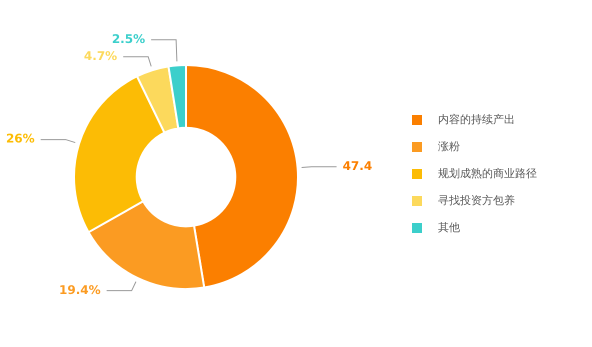 The image size is (592, 347). I want to click on legend-label: 寻找投资方包养, so click(476, 200).